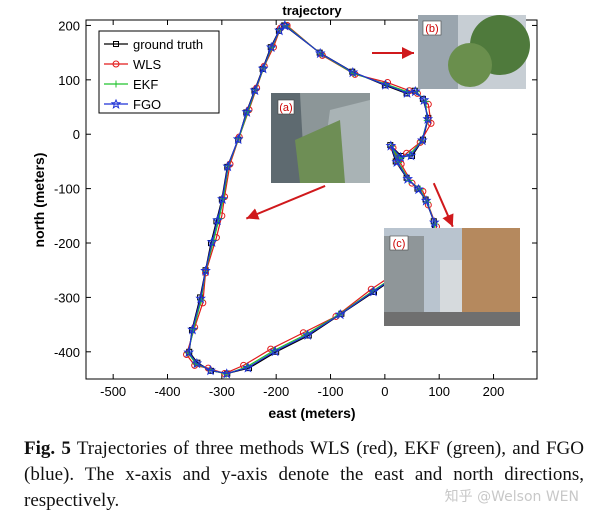 The image size is (593, 524). I want to click on x-tick-label: -100, so click(331, 391).